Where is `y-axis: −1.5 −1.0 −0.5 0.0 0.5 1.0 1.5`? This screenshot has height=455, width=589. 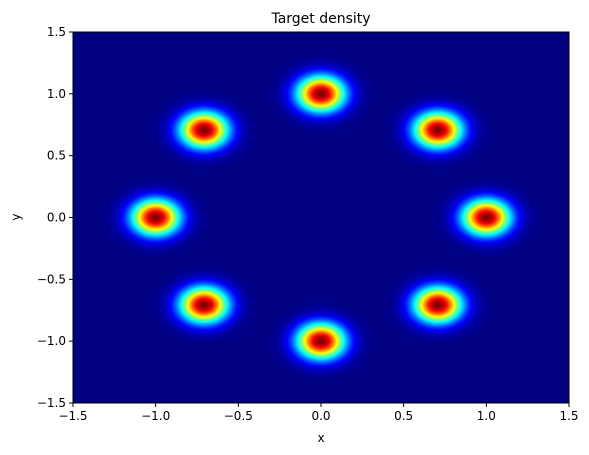 y-axis: −1.5 −1.0 −0.5 0.0 0.5 1.0 1.5 is located at coordinates (55, 217).